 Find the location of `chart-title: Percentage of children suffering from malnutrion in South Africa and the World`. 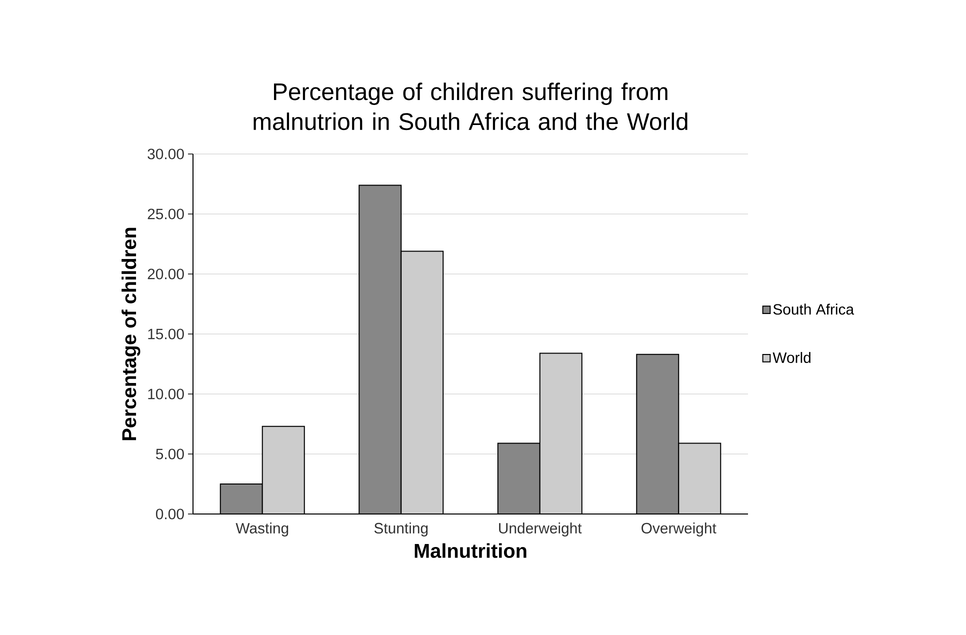

chart-title: Percentage of children suffering from malnutrion in South Africa and the World is located at coordinates (471, 106).